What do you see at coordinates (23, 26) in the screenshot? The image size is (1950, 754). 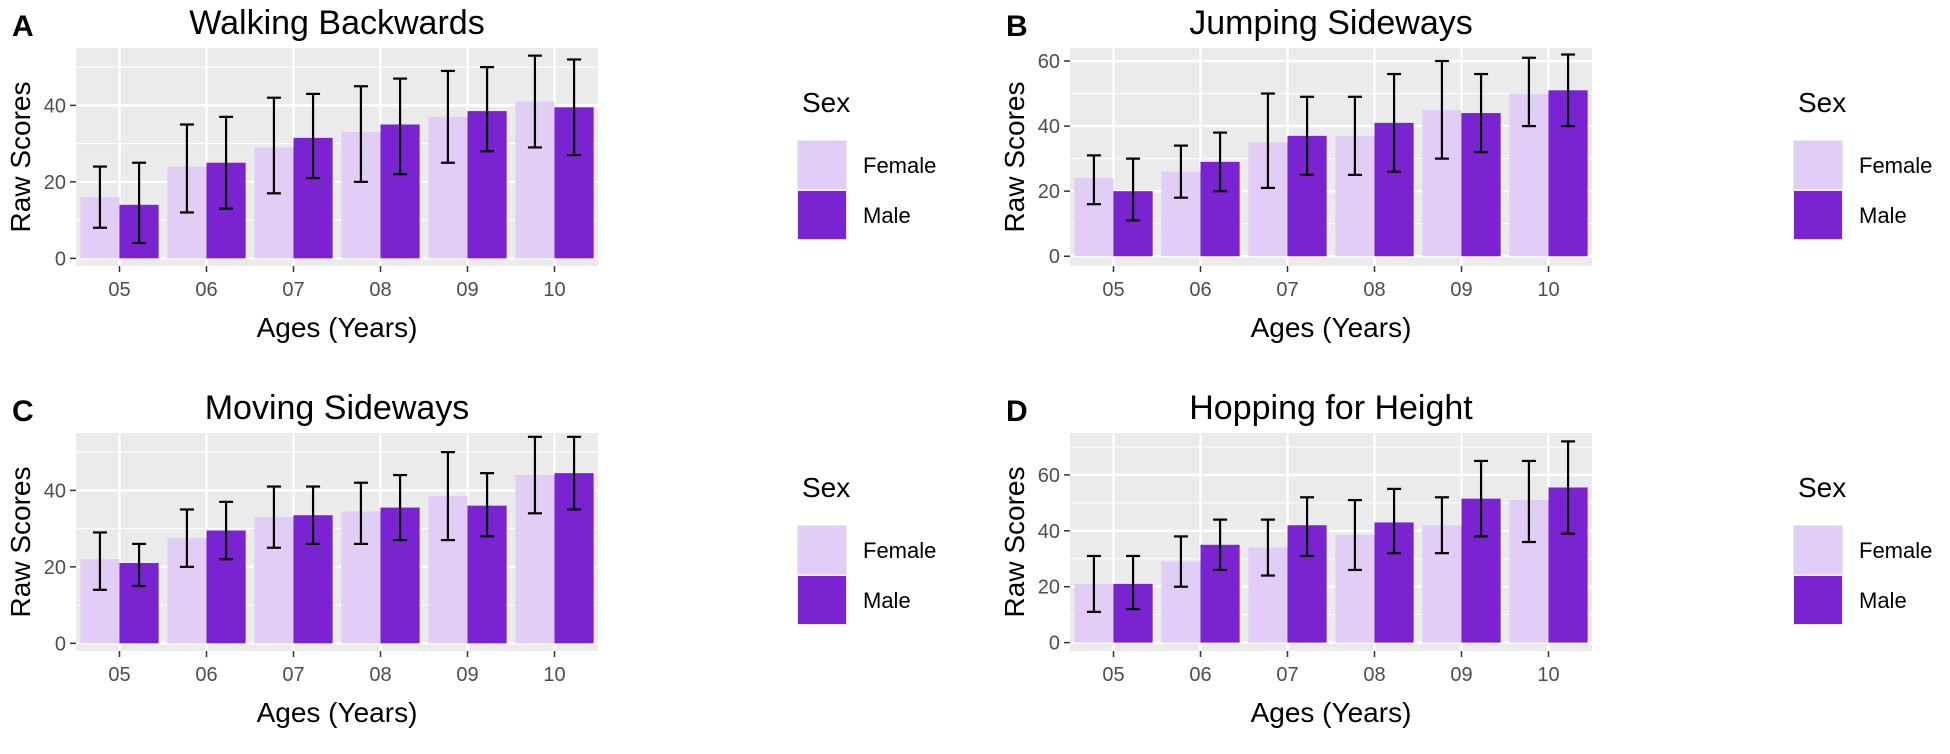 I see `panel-label: A` at bounding box center [23, 26].